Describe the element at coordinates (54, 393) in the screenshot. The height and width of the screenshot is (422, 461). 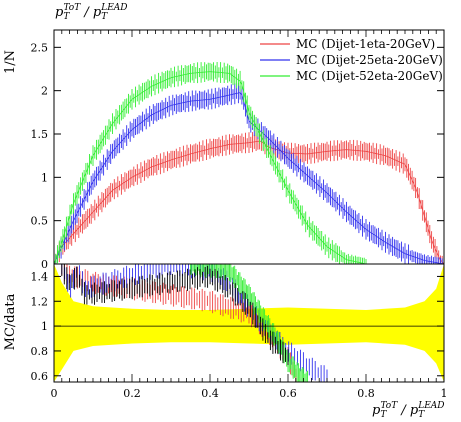
I see `xtick-label: 0` at that location.